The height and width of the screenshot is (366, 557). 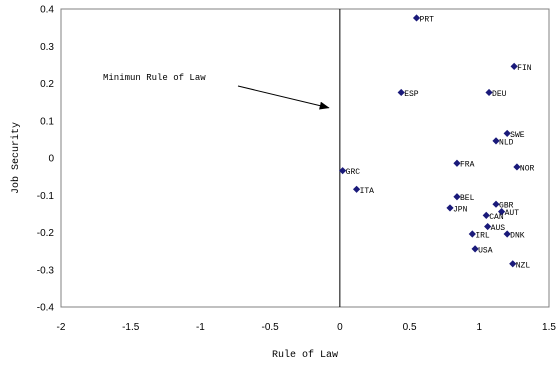 I want to click on data-point-label: GBR, so click(x=506, y=206).